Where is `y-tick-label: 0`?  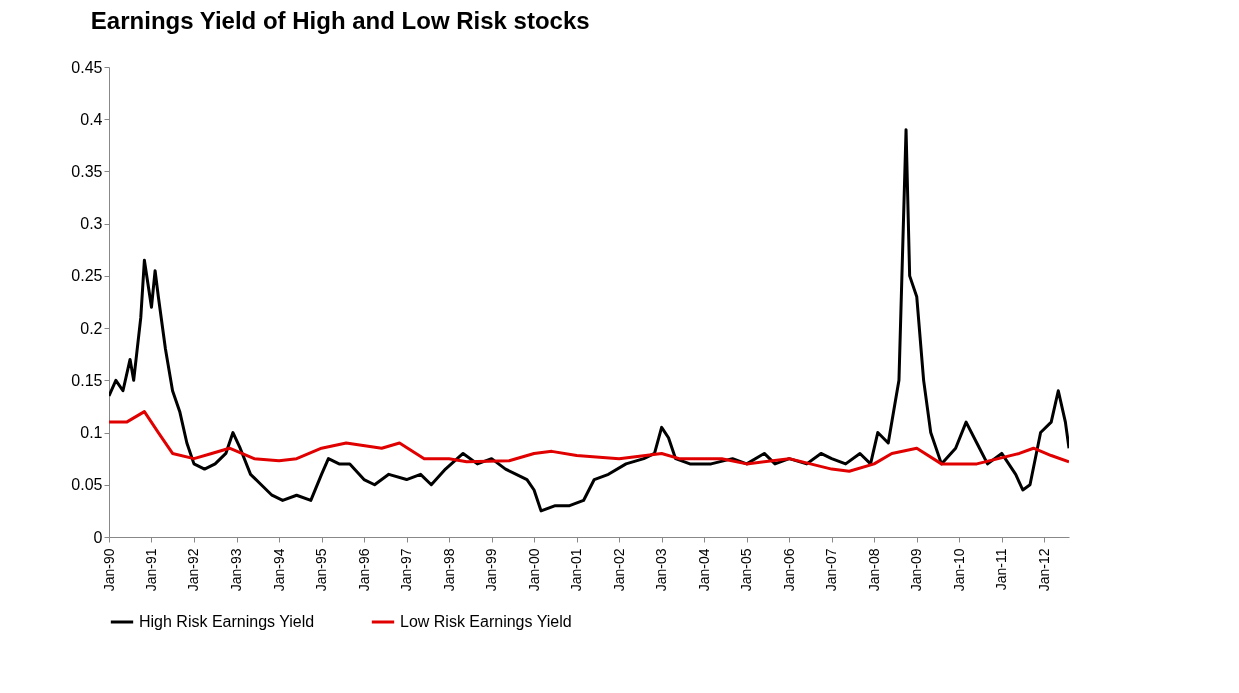 y-tick-label: 0 is located at coordinates (98, 537).